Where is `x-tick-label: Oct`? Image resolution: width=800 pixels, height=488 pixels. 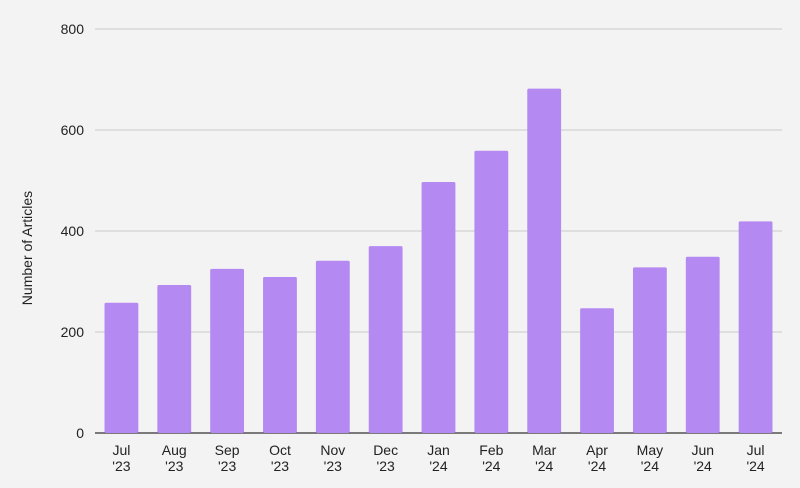 x-tick-label: Oct is located at coordinates (280, 450).